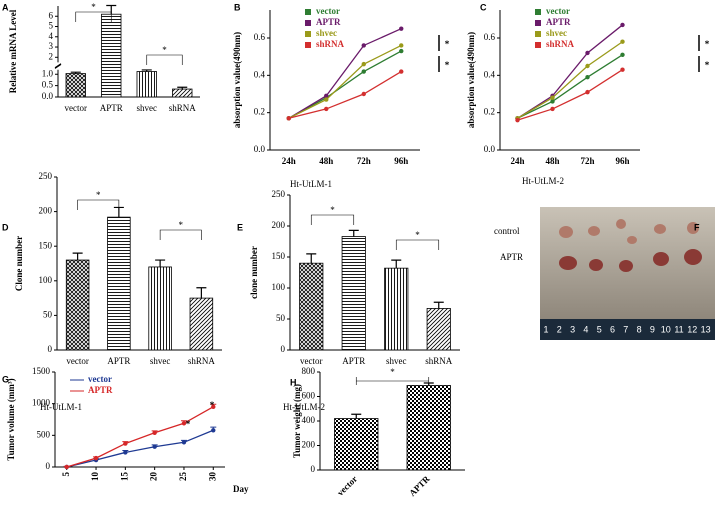 This screenshot has height=516, width=718. Describe the element at coordinates (706, 329) in the screenshot. I see `ruler-number: 13` at that location.